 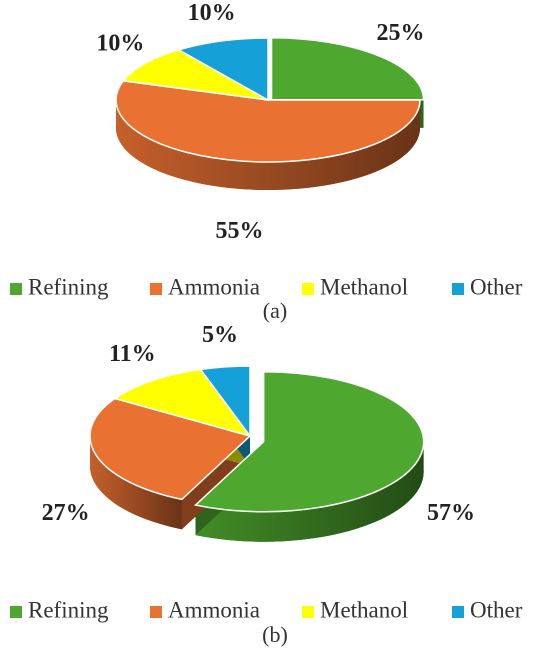 What do you see at coordinates (220, 335) in the screenshot?
I see `data-label: 5%` at bounding box center [220, 335].